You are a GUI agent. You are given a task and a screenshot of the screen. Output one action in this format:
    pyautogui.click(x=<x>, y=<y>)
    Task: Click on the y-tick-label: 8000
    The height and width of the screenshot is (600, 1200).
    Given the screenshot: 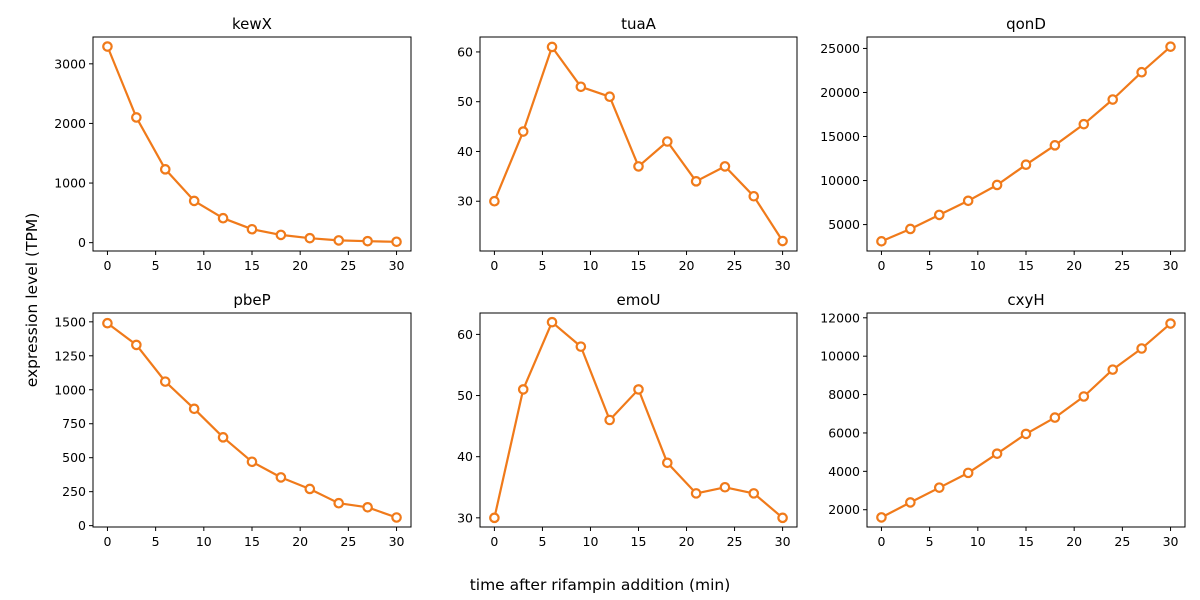 What is the action you would take?
    pyautogui.click(x=844, y=394)
    